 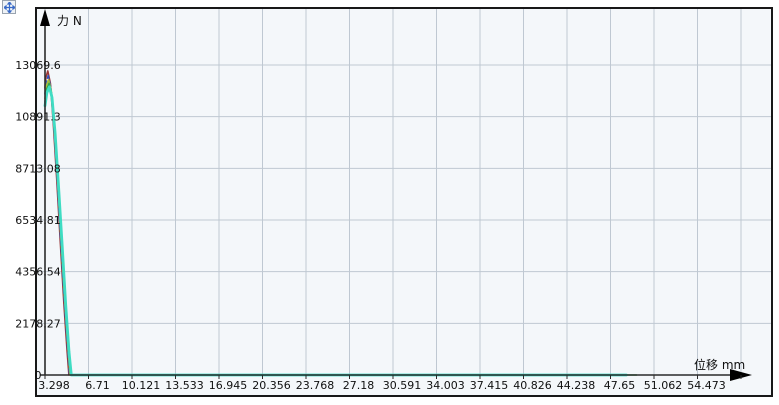 What do you see at coordinates (489, 385) in the screenshot?
I see `x-tick-label: 37.415` at bounding box center [489, 385].